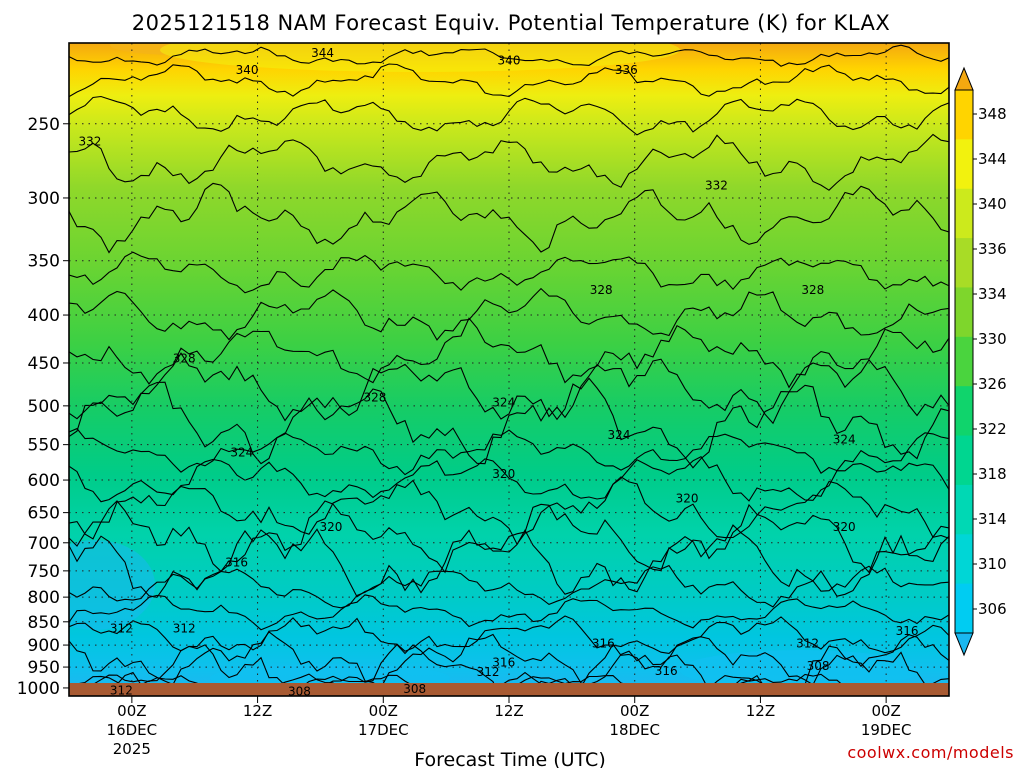 This screenshot has width=1024, height=768. I want to click on credit-text: coolwx.com/models, so click(930, 752).